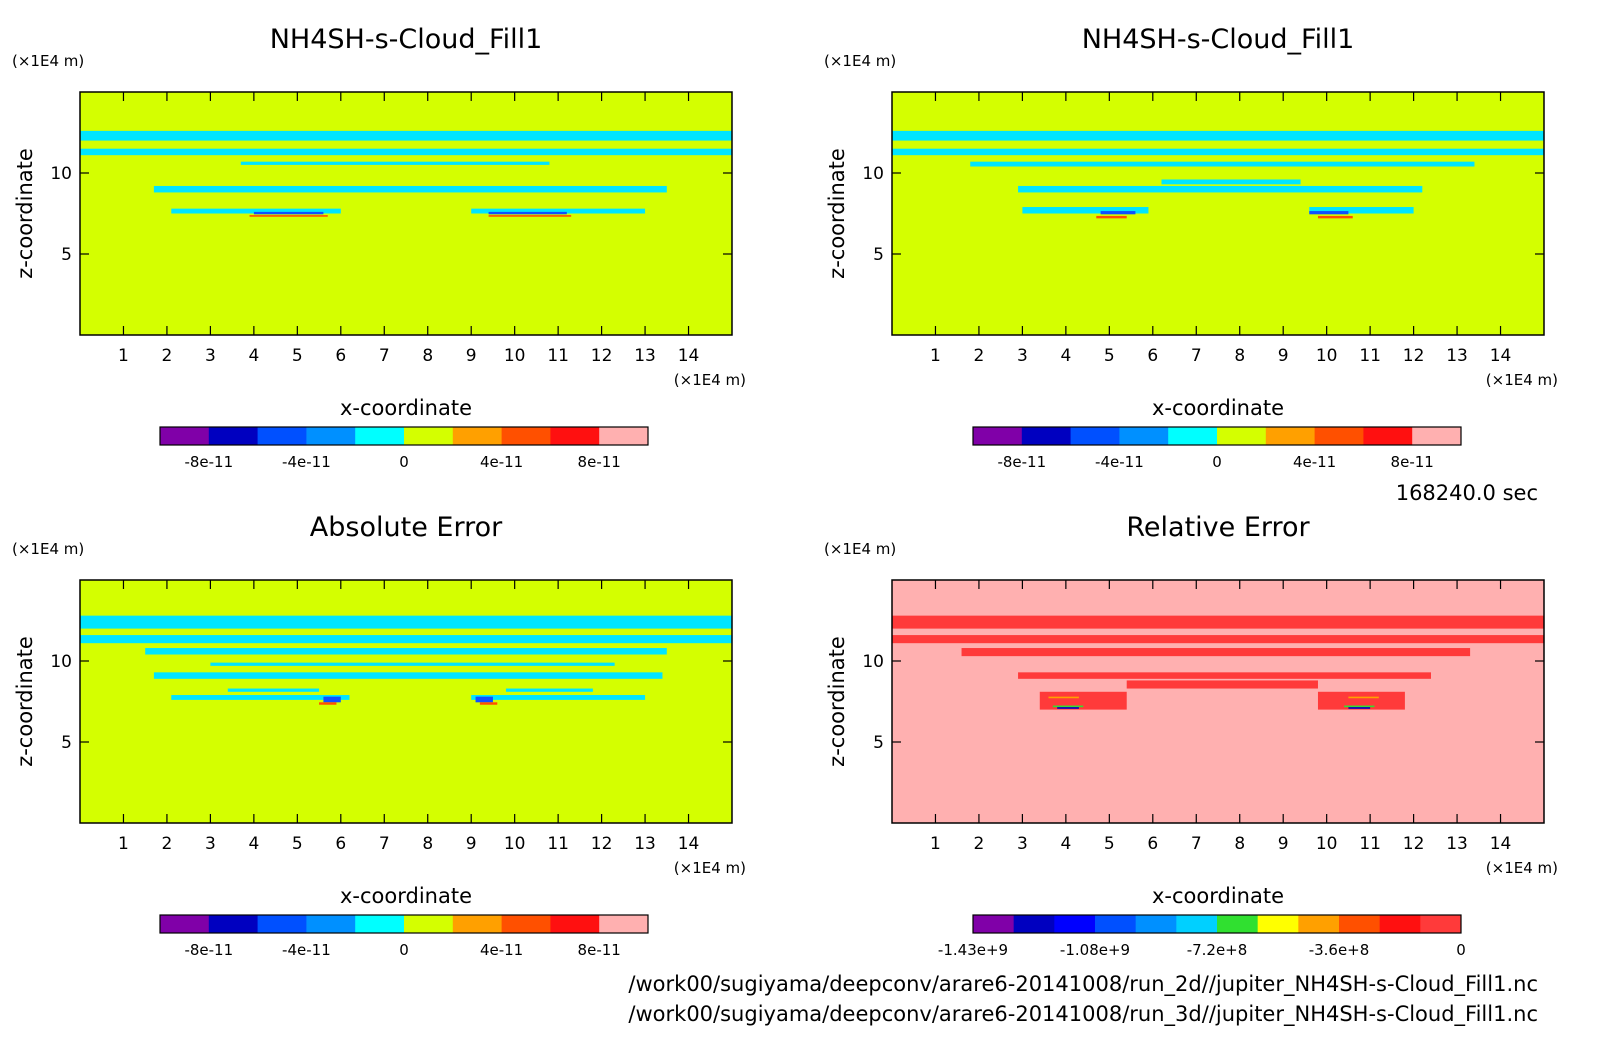 The image size is (1604, 1054). What do you see at coordinates (710, 868) in the screenshot?
I see `x-unit-label: (×1E4 m)` at bounding box center [710, 868].